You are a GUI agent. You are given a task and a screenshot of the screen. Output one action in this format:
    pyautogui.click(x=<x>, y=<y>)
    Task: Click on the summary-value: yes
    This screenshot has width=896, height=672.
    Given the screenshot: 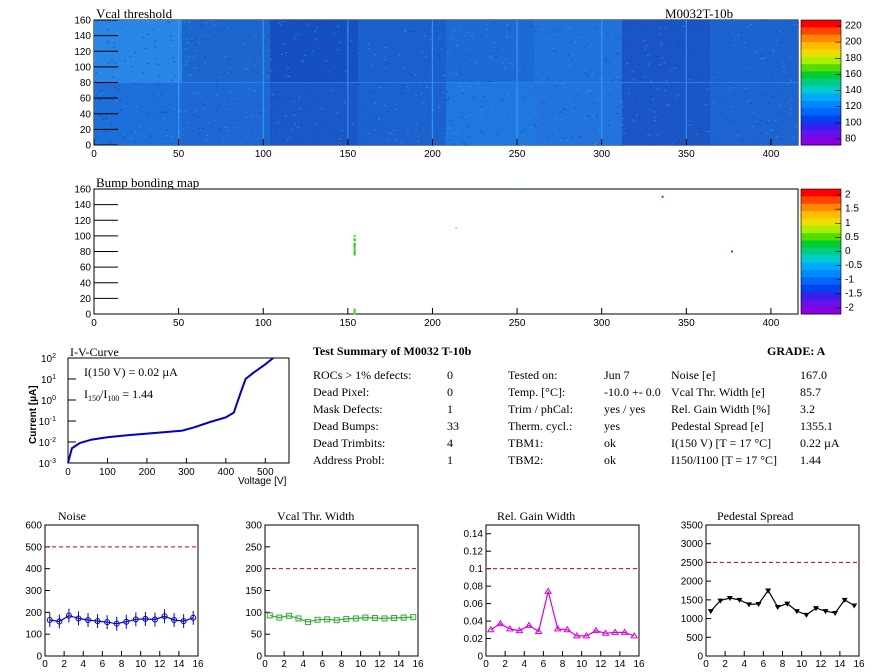 What is the action you would take?
    pyautogui.click(x=612, y=426)
    